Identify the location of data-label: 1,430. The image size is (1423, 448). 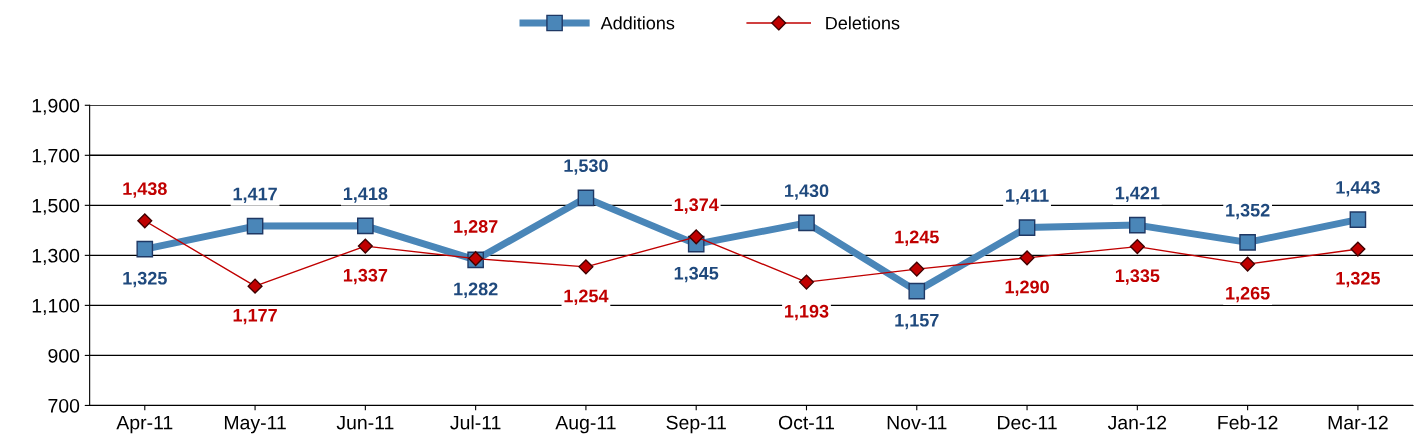
(807, 192).